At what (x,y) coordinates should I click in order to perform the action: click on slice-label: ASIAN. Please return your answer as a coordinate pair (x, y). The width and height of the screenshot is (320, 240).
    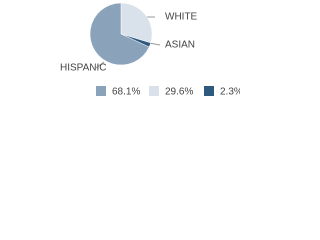
    Looking at the image, I should click on (180, 45).